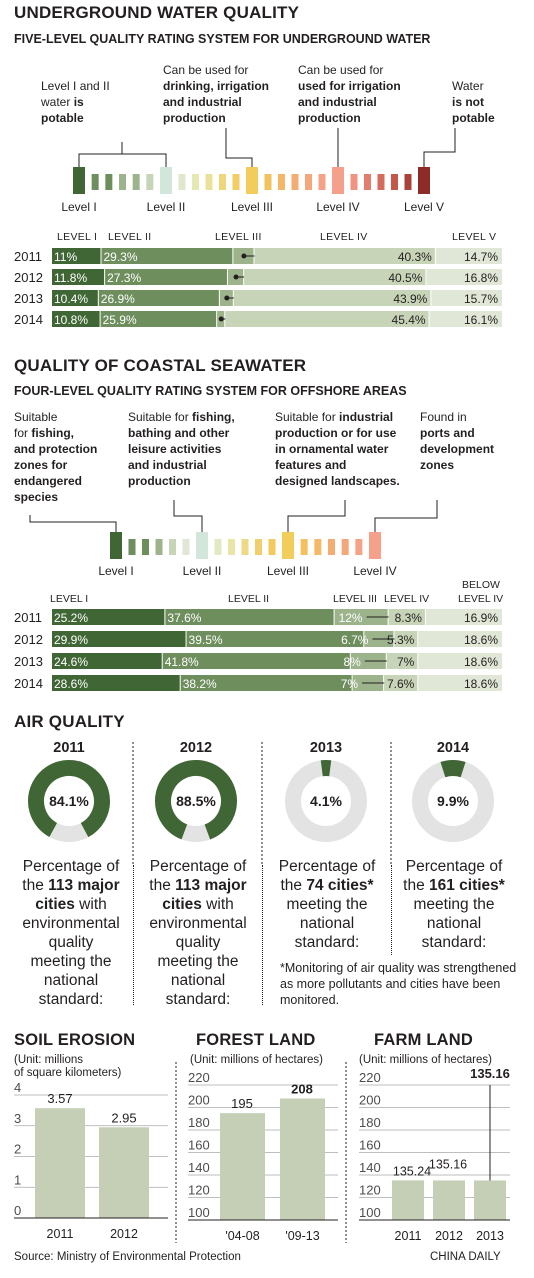 This screenshot has height=1278, width=534. Describe the element at coordinates (41, 465) in the screenshot. I see `desc-bold: zones for` at that location.